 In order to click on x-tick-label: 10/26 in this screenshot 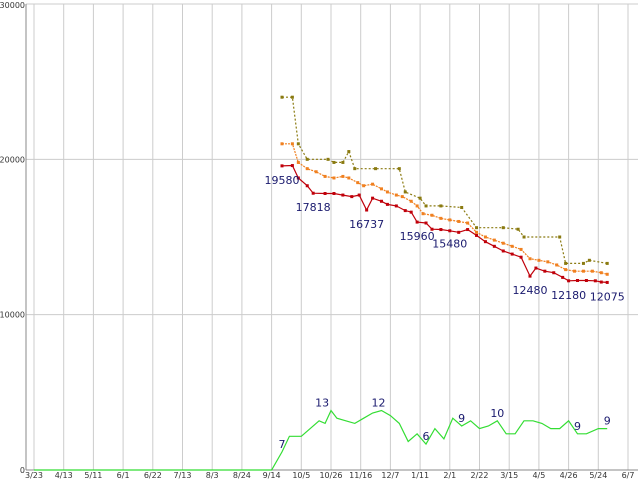, I will do `click(330, 475)`.